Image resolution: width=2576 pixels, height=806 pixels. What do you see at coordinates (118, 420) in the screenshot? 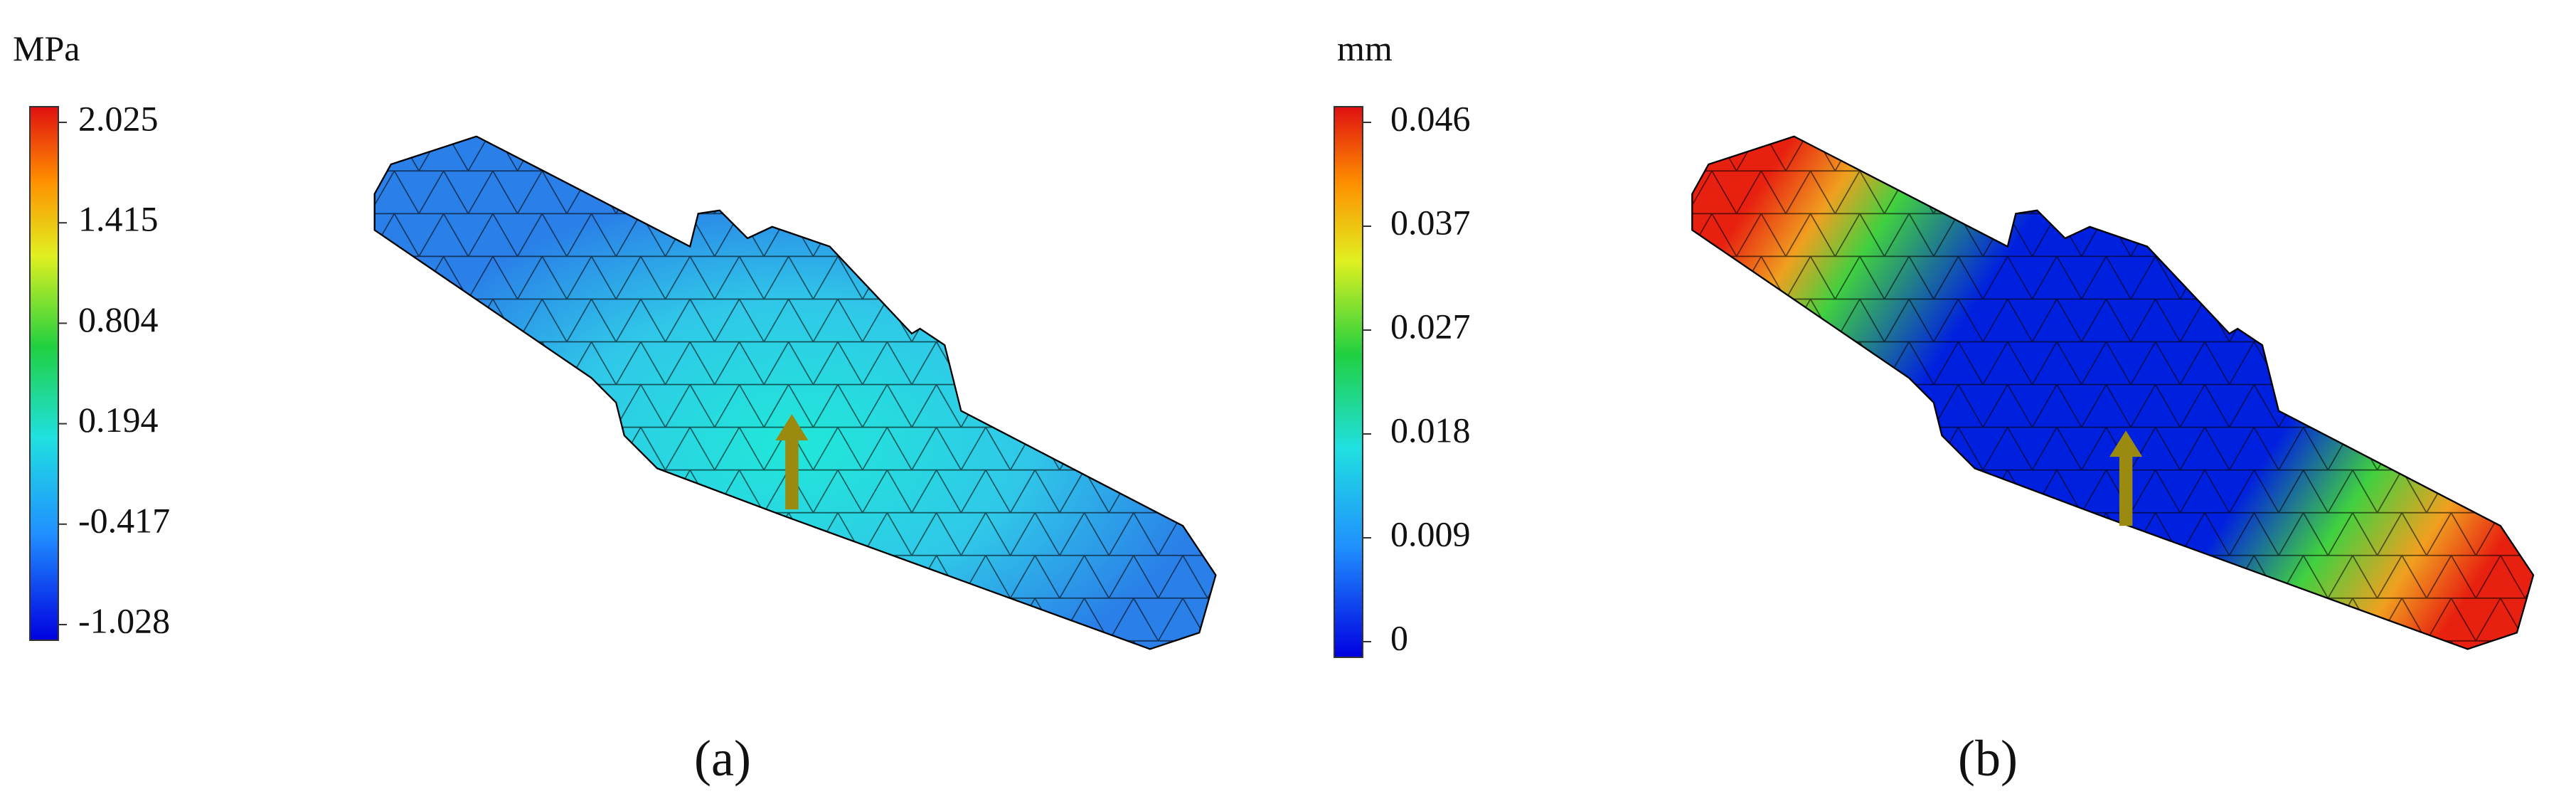
I see `colorbar-tick-label: 0.194` at bounding box center [118, 420].